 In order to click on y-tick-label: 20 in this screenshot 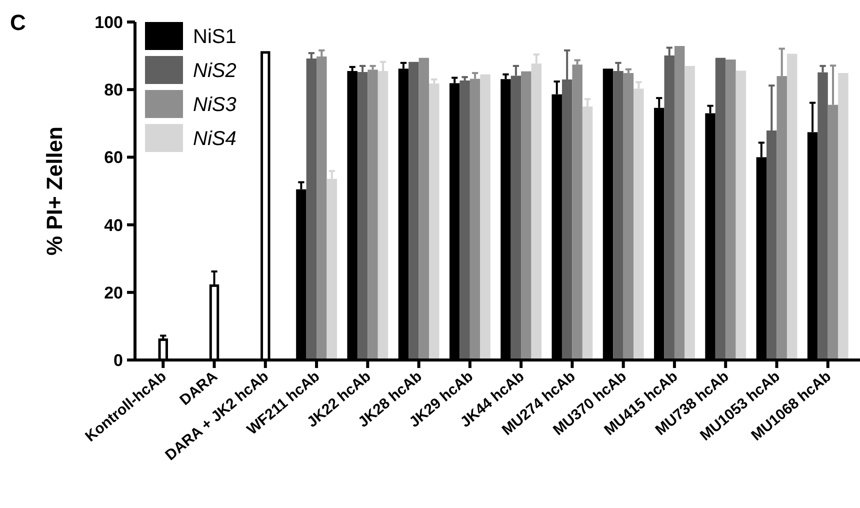, I will do `click(113, 292)`.